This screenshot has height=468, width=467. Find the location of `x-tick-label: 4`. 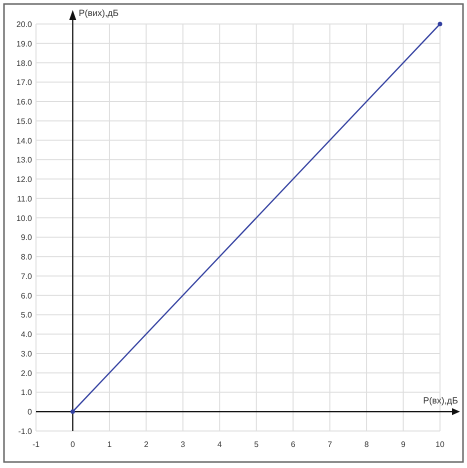

x-tick-label: 4 is located at coordinates (219, 444).